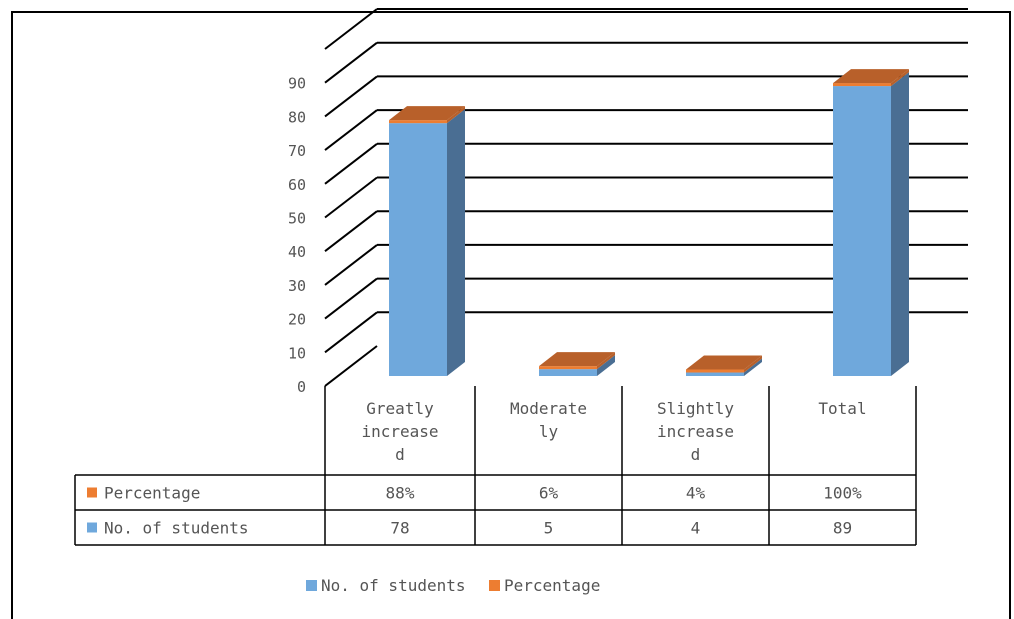  What do you see at coordinates (393, 585) in the screenshot?
I see `legend-label: No. of students` at bounding box center [393, 585].